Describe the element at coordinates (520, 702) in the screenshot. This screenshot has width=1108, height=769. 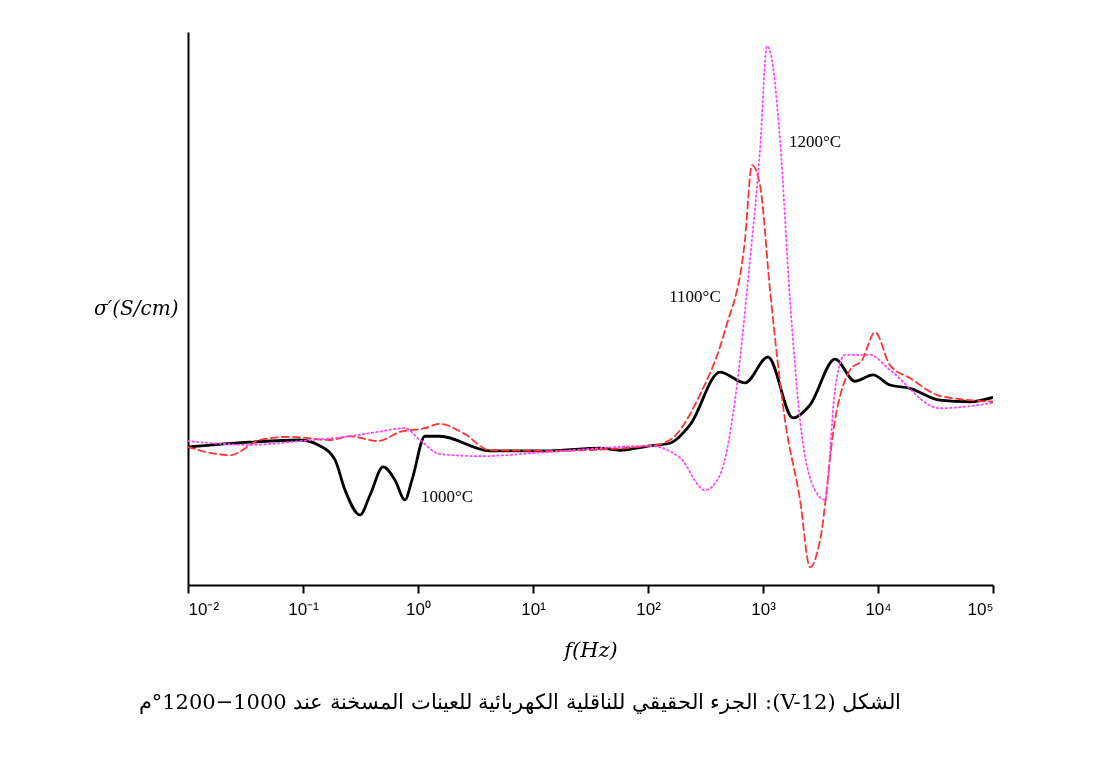
I see `text: الشكل (V-12): الجزء الحقيقي للناقلية الكهربائية للعينات المسخنة عند 1000−1200°م` at that location.